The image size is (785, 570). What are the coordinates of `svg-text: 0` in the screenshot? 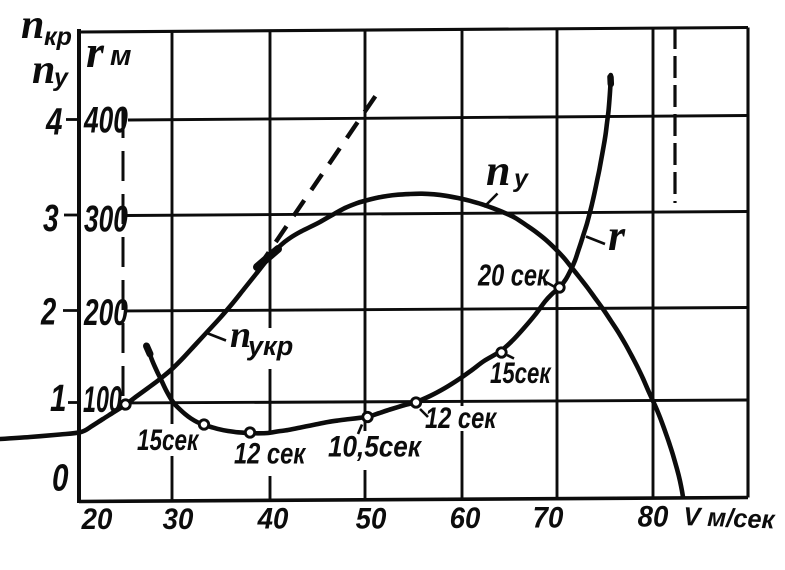 It's located at (60, 478).